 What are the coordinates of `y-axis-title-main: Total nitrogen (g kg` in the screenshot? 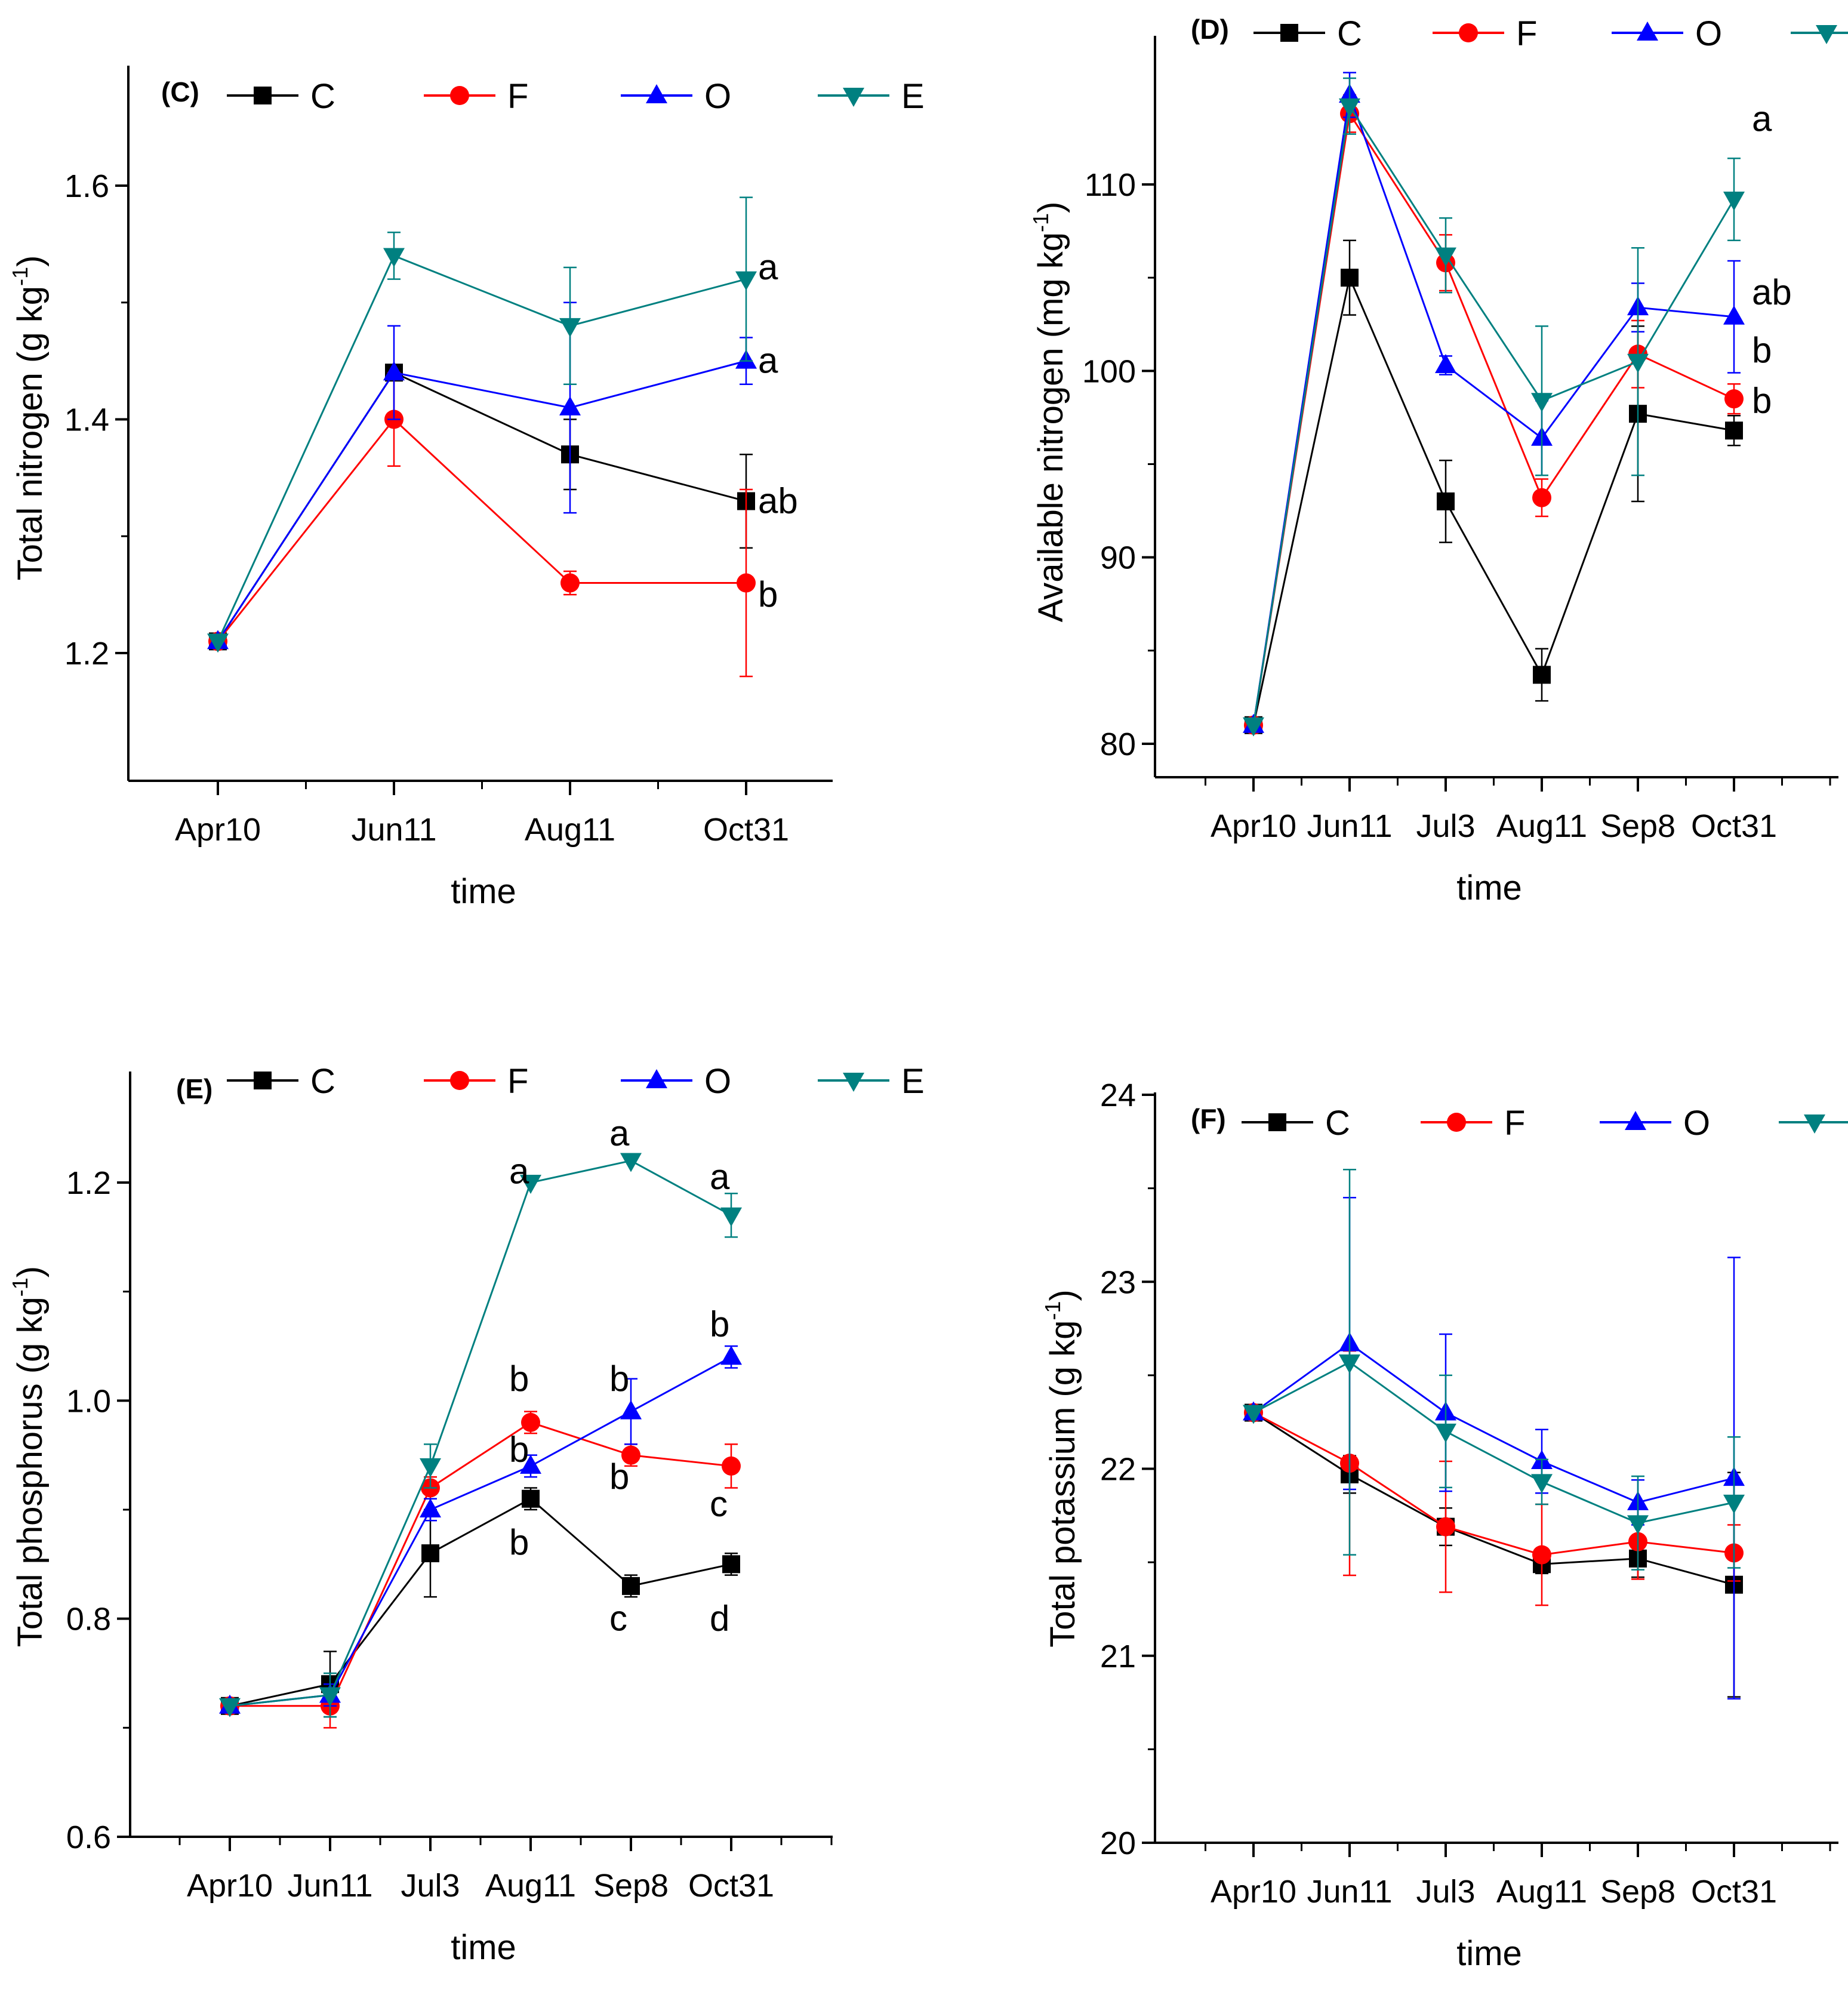 It's located at (30, 433).